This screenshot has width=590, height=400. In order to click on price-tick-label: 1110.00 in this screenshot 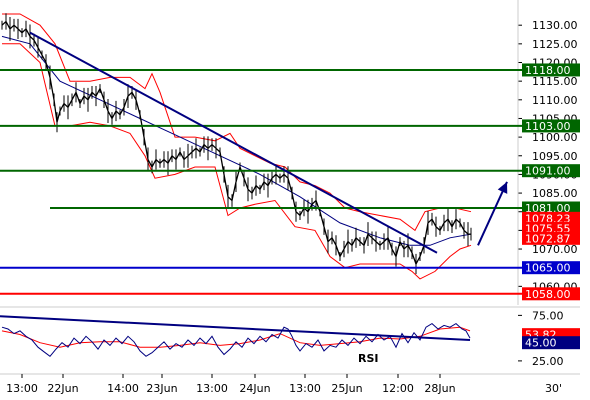, I will do `click(555, 100)`.